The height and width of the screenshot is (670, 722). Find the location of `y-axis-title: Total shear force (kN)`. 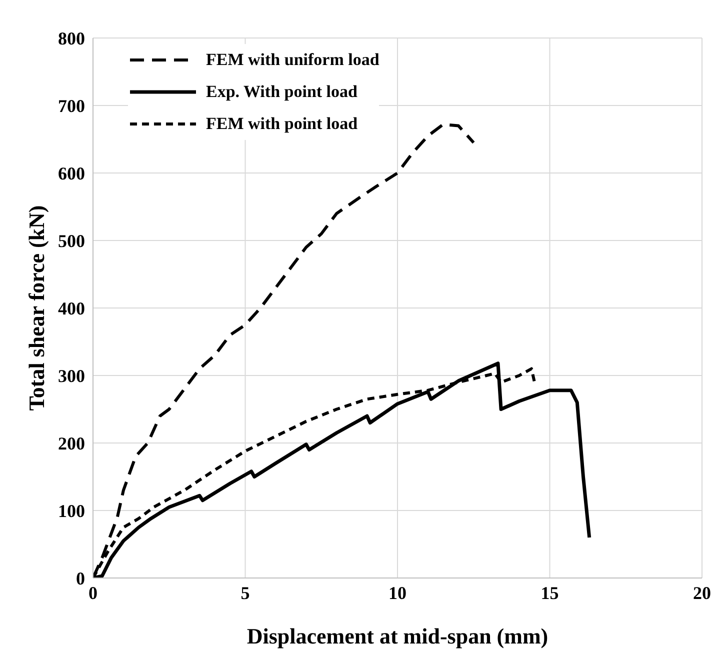

y-axis-title: Total shear force (kN) is located at coordinates (36, 308).